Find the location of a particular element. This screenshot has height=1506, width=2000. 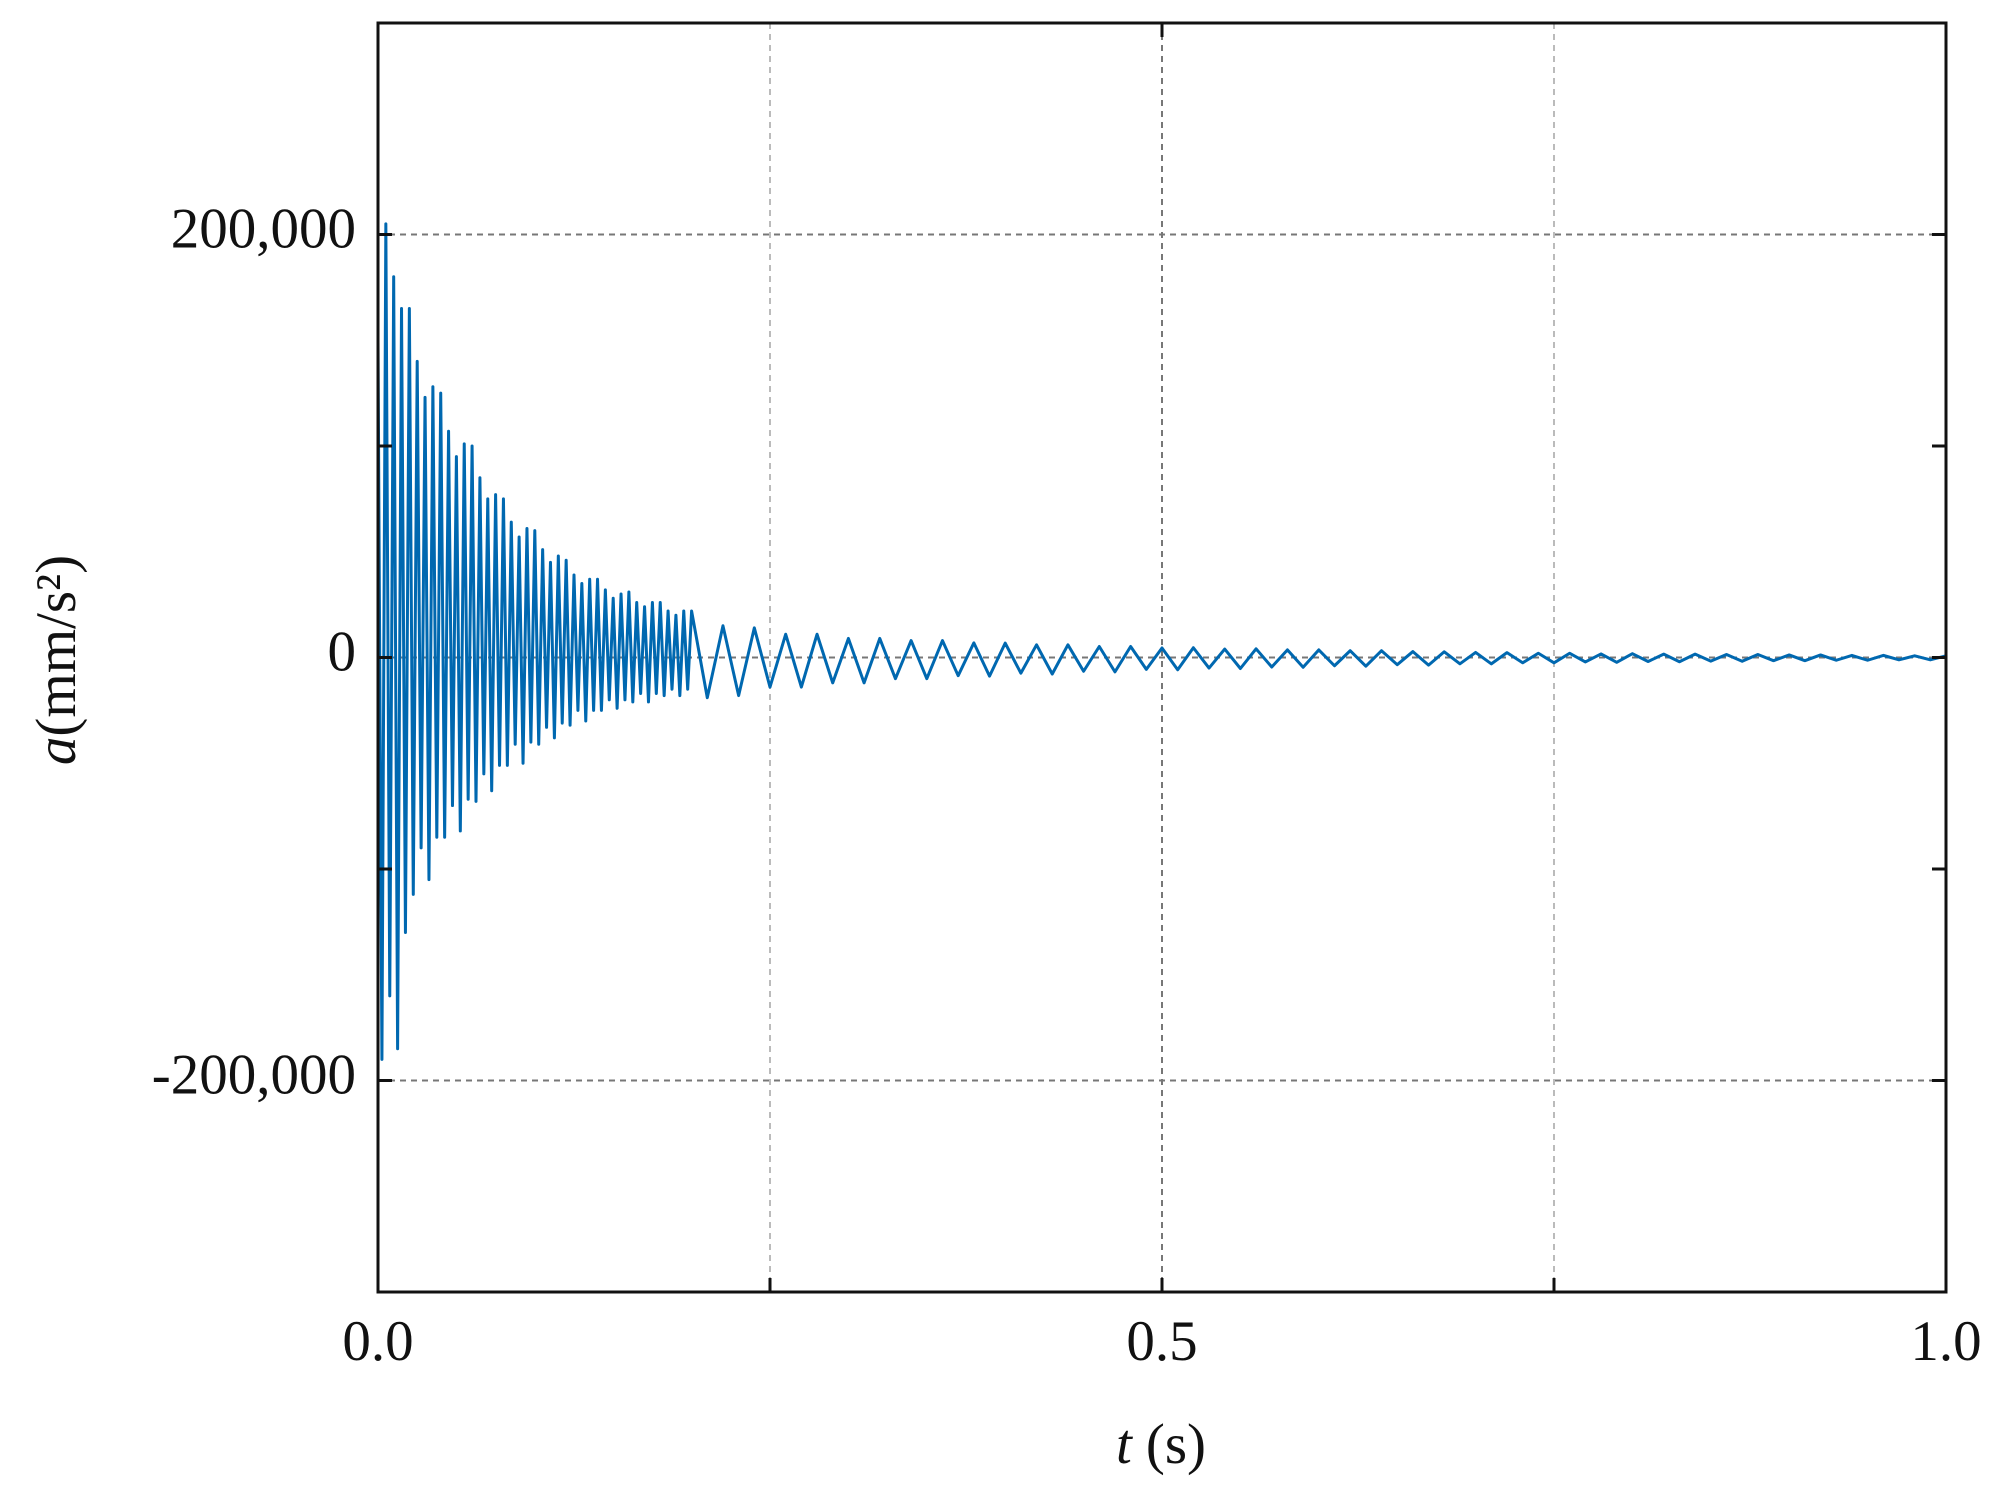

y-tick-label: 200,000 is located at coordinates (263, 229).